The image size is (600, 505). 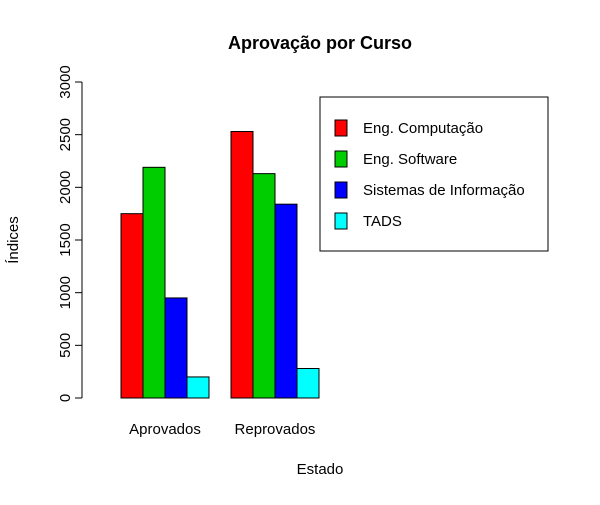 What do you see at coordinates (320, 469) in the screenshot?
I see `x-axis-label: Estado` at bounding box center [320, 469].